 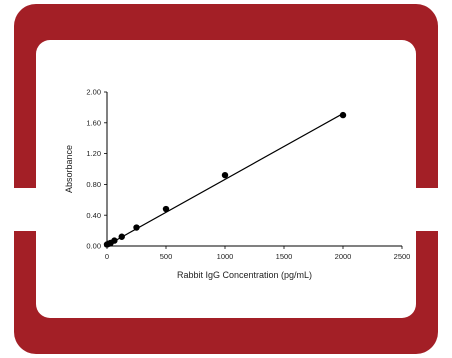 I want to click on frame-notch-right, so click(x=434, y=209).